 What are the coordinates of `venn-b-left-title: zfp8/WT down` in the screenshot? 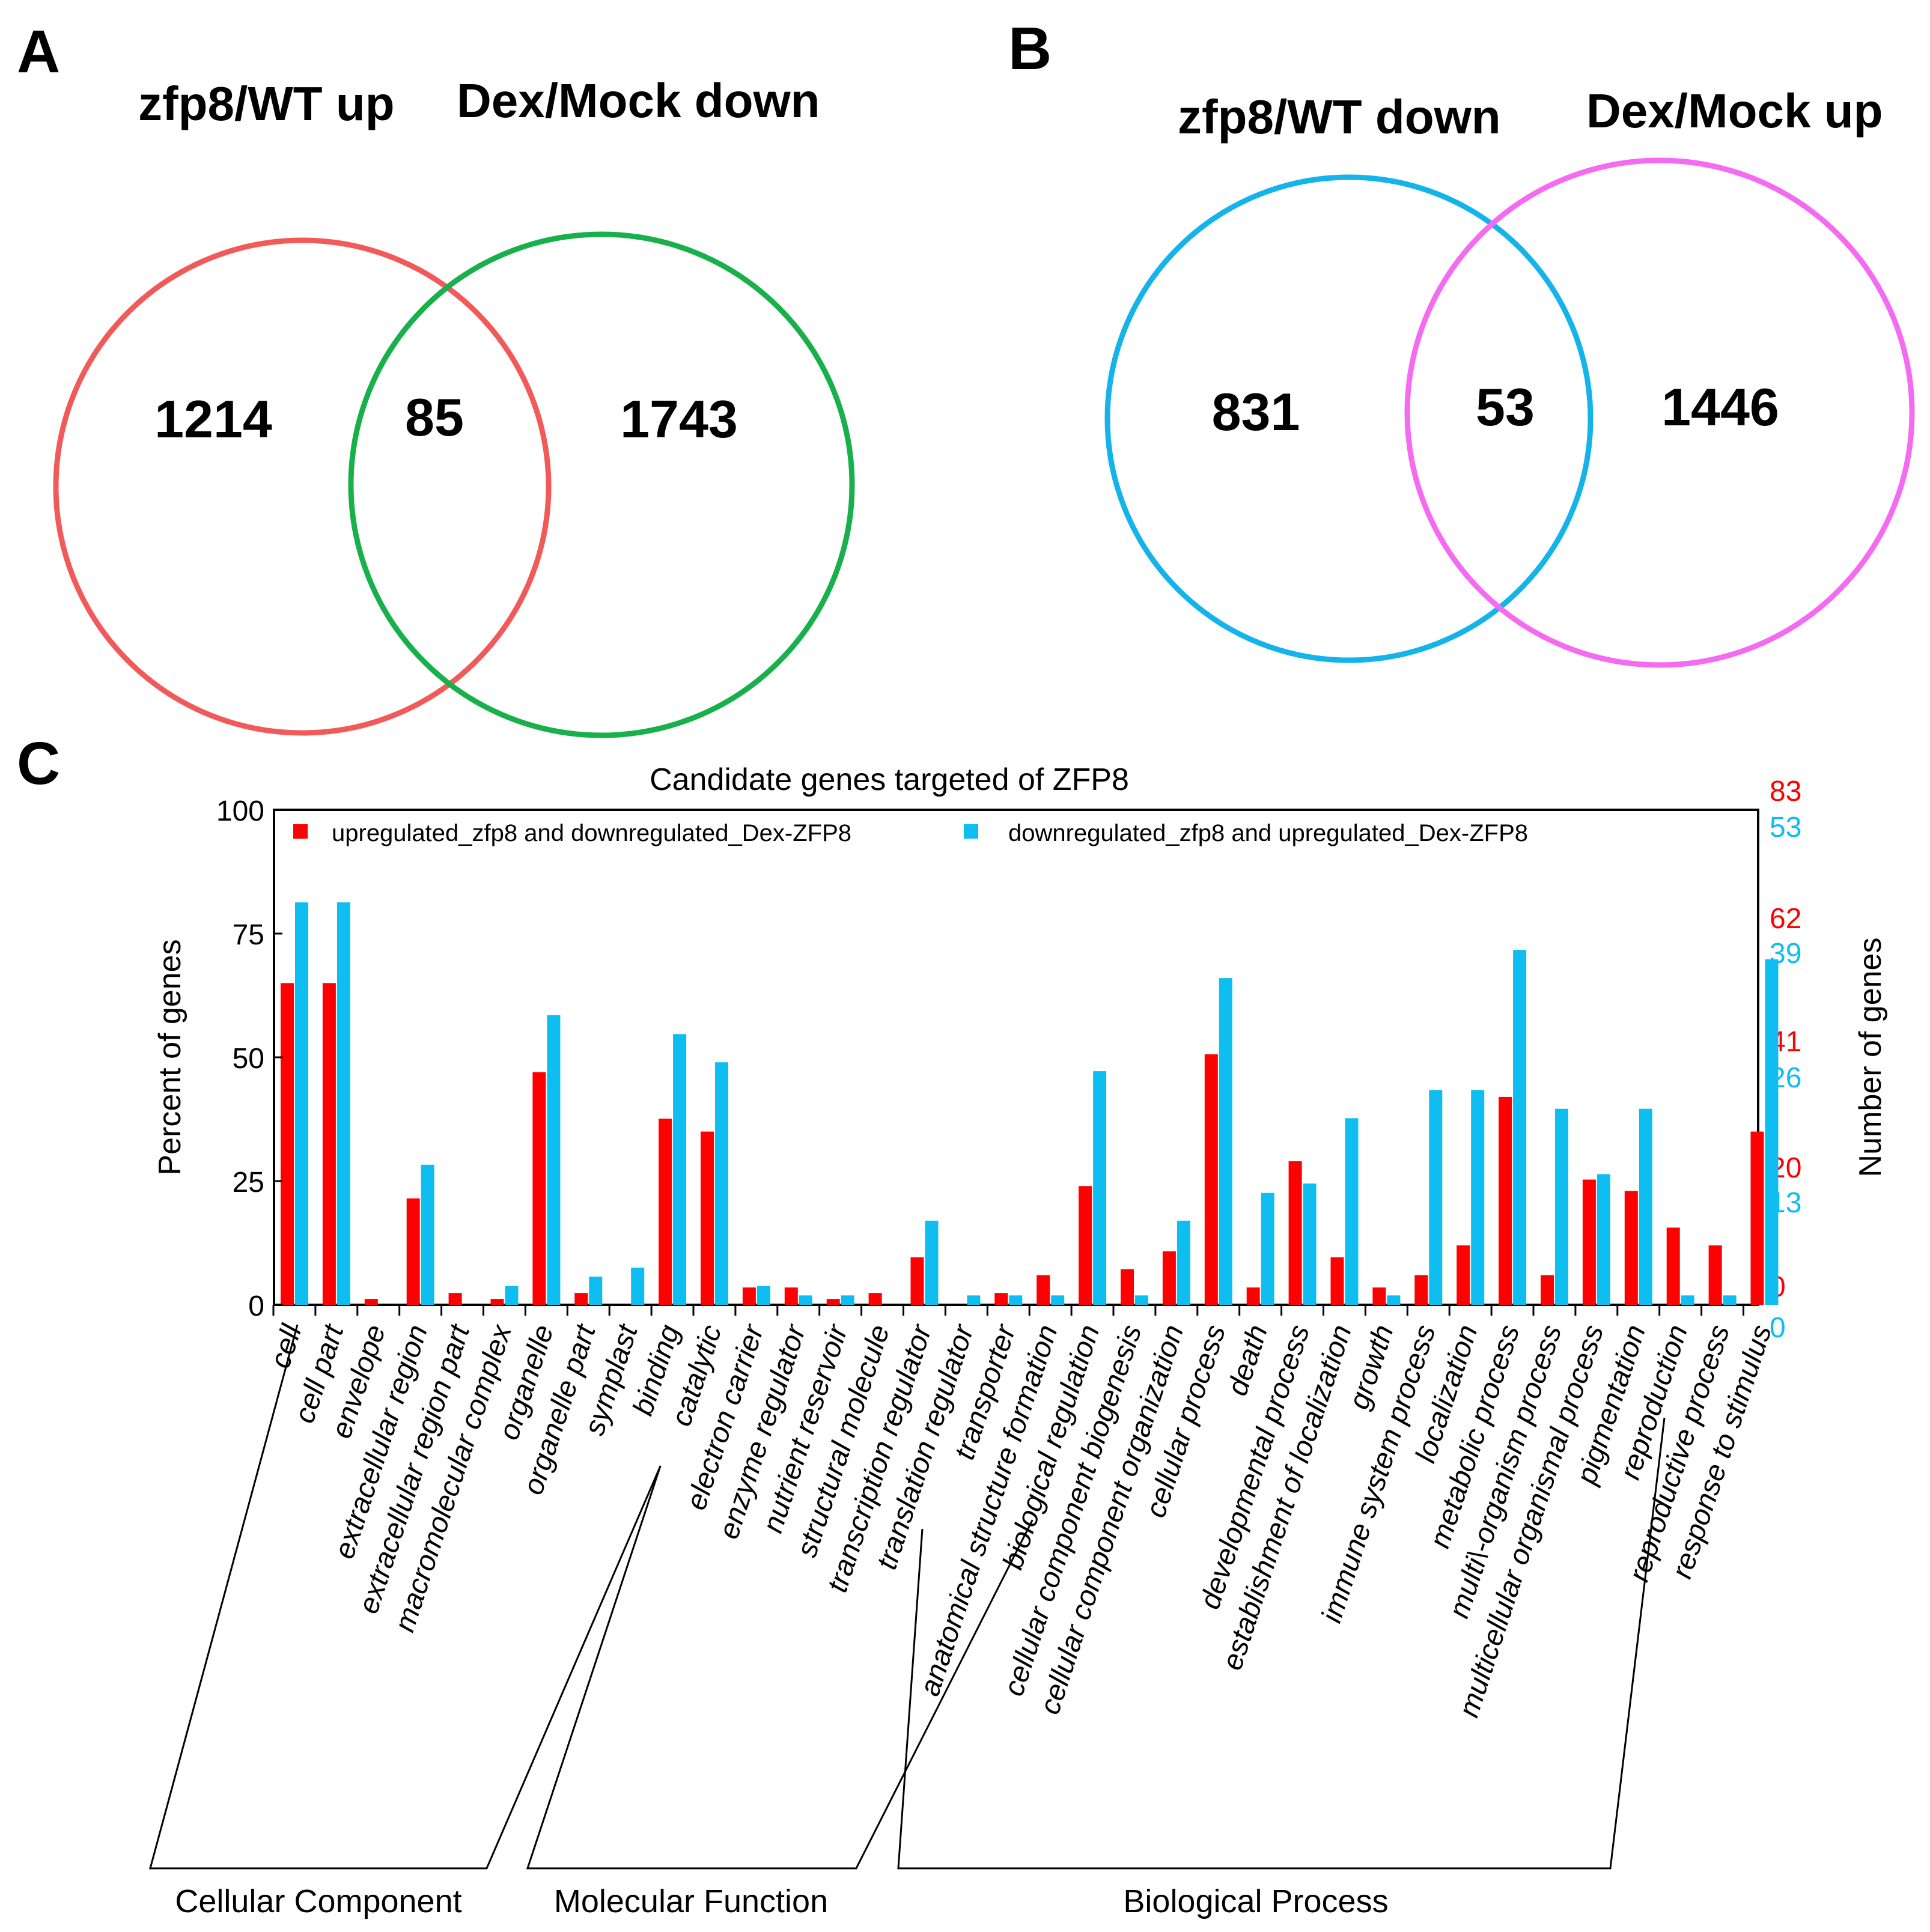 It's located at (1339, 117).